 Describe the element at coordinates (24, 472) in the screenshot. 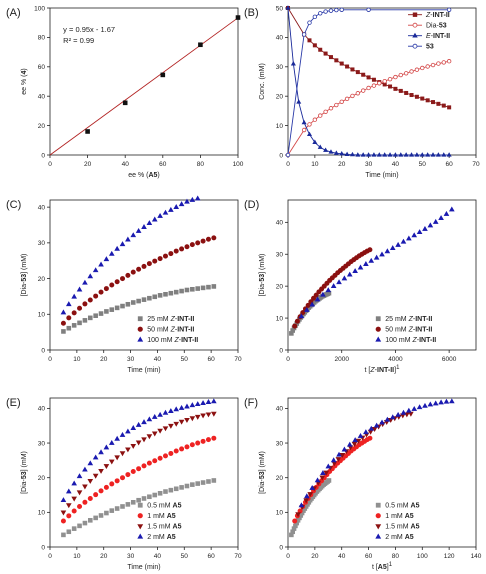

I see `y-axis-label: [Dia-53] (mM)` at that location.